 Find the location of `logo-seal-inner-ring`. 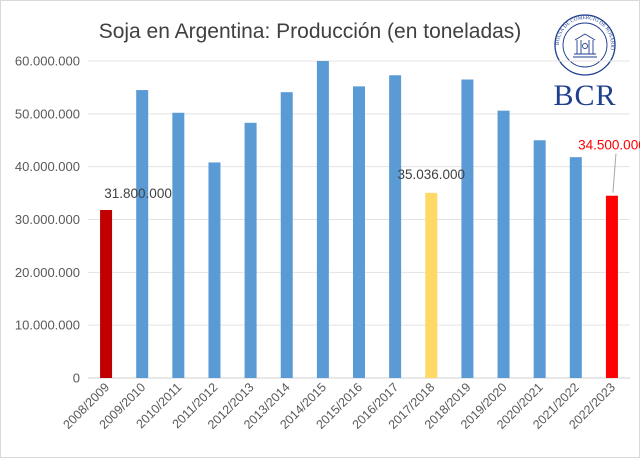

logo-seal-inner-ring is located at coordinates (585, 45).